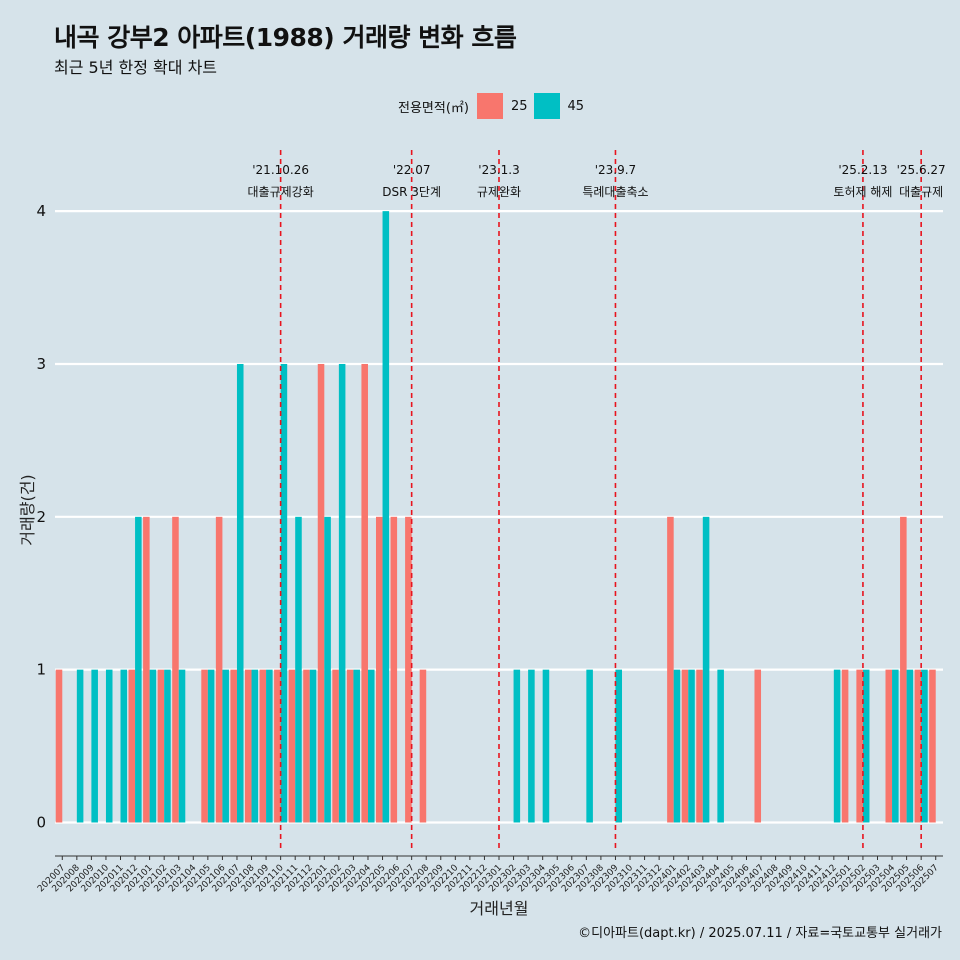  I want to click on legend: 전용면적(㎡) 25 45, so click(494, 106).